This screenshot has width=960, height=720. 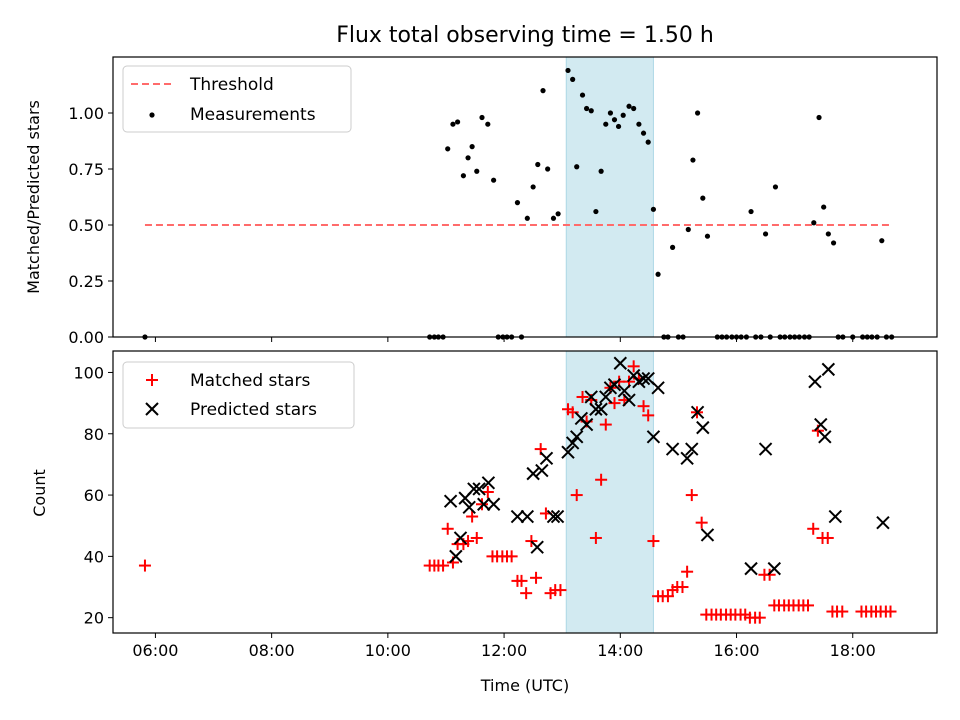 I want to click on bottom-xlabel: Time (UTC), so click(x=524, y=685).